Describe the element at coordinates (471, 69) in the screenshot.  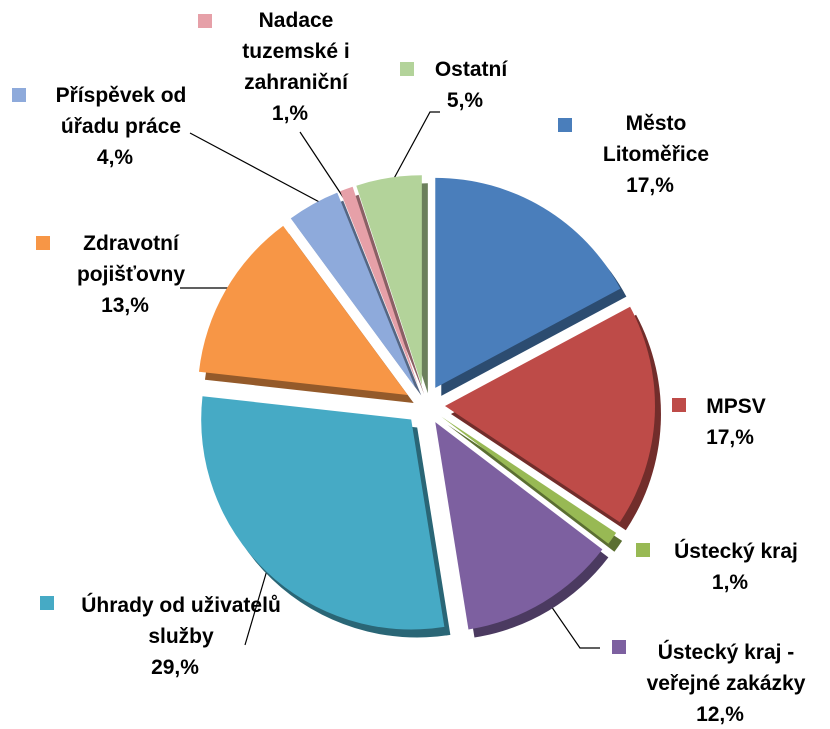
I see `category-name: Ostatní` at that location.